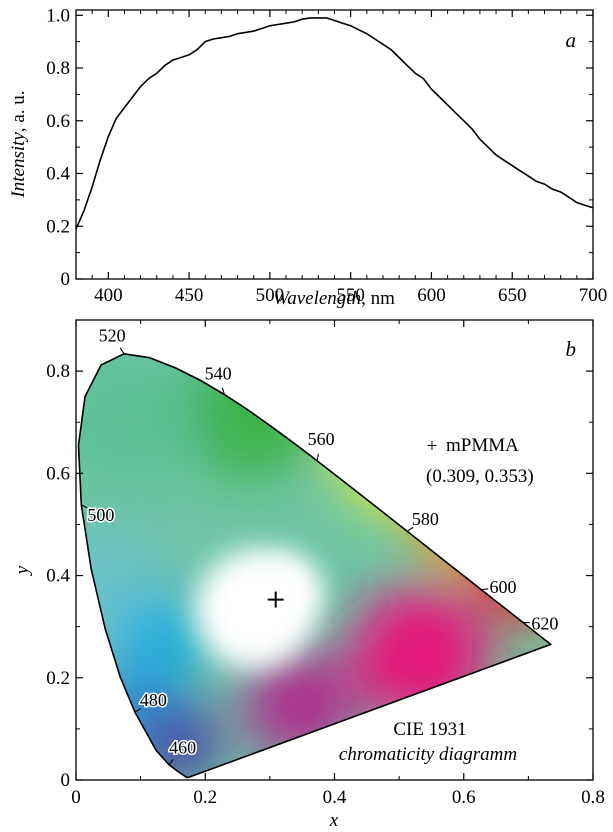  Describe the element at coordinates (66, 780) in the screenshot. I see `panel-b-y-tick-label: 0` at that location.